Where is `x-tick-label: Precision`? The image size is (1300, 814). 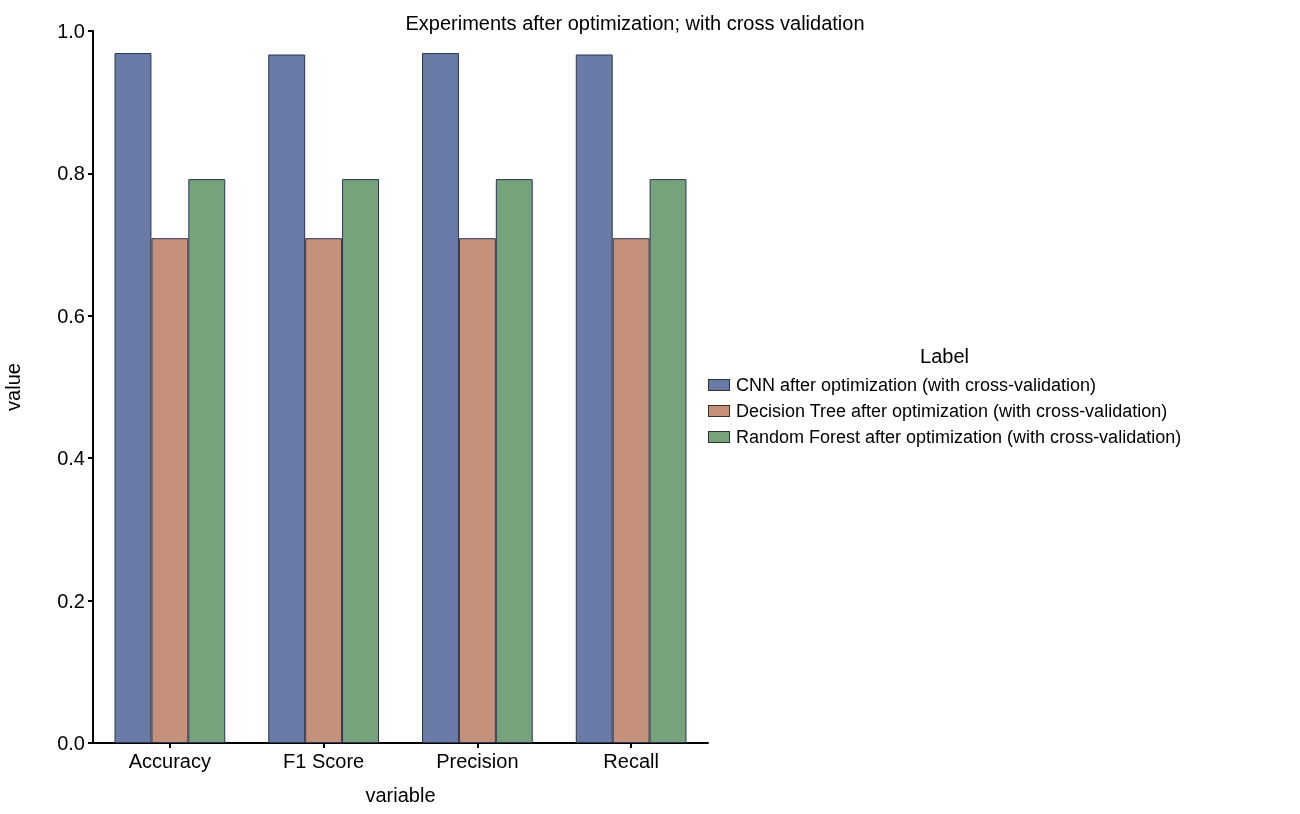 x-tick-label: Precision is located at coordinates (477, 761).